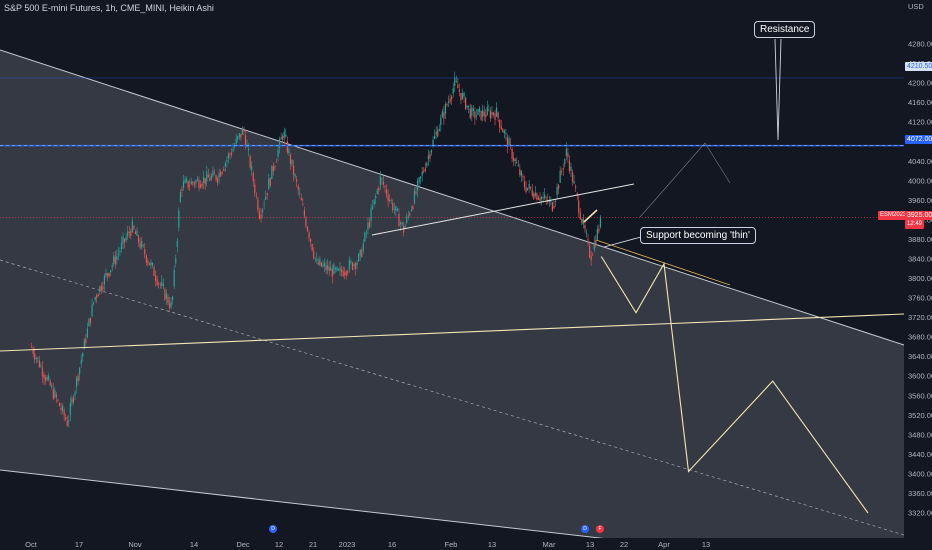 The width and height of the screenshot is (932, 550). What do you see at coordinates (920, 513) in the screenshot?
I see `y-tick-label: 3320.00` at bounding box center [920, 513].